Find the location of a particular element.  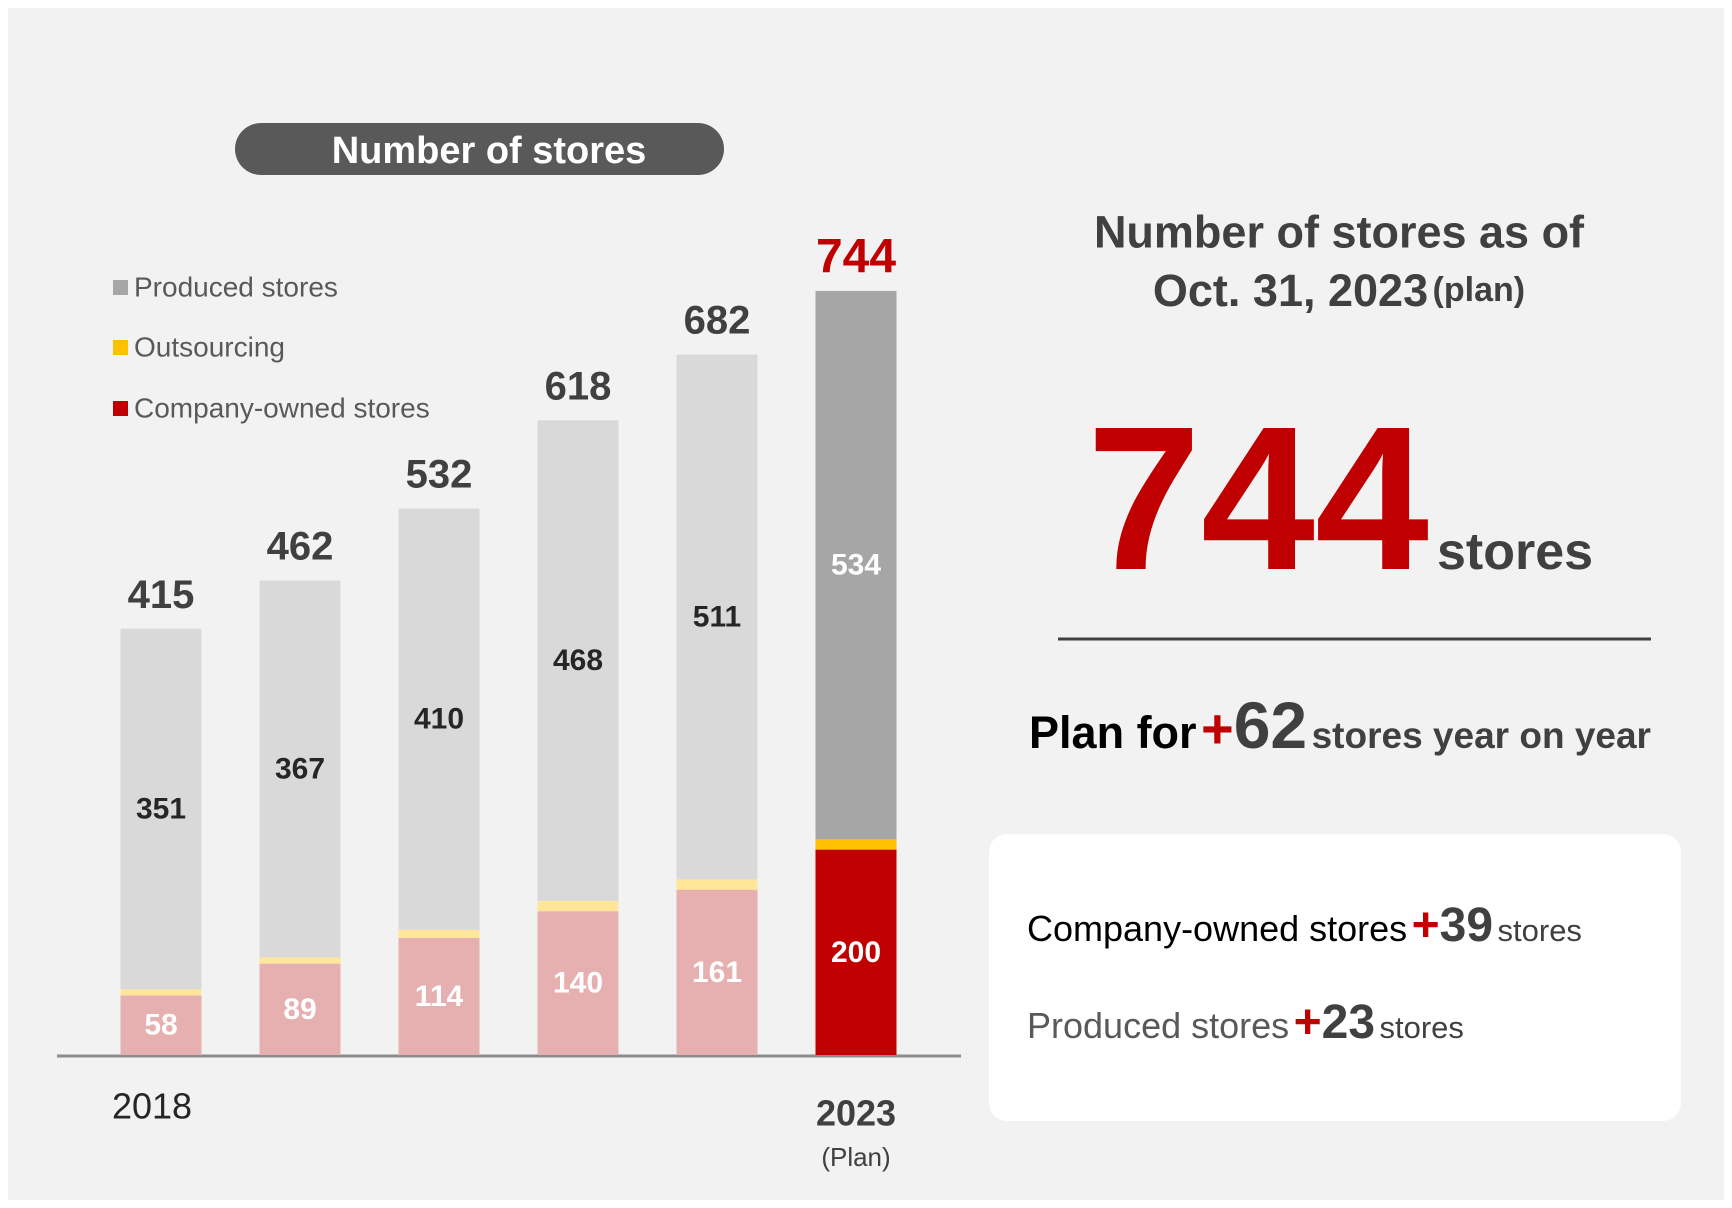

value-label: 367 is located at coordinates (300, 768).